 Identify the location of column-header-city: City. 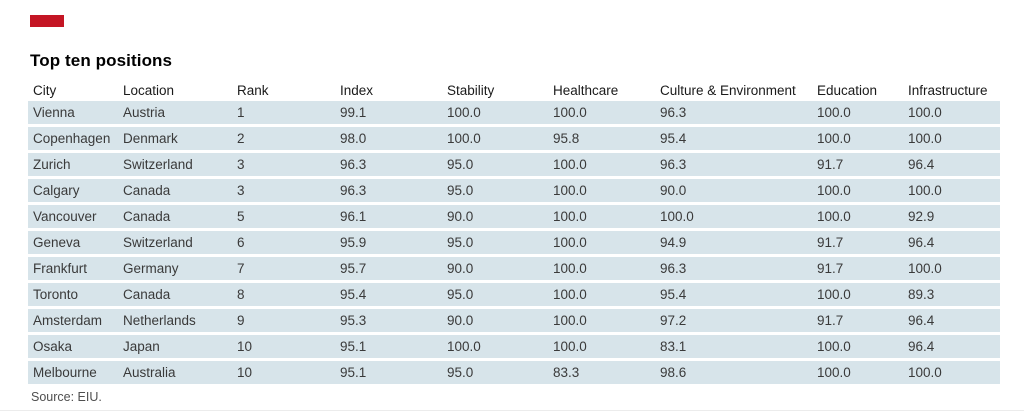
(45, 90).